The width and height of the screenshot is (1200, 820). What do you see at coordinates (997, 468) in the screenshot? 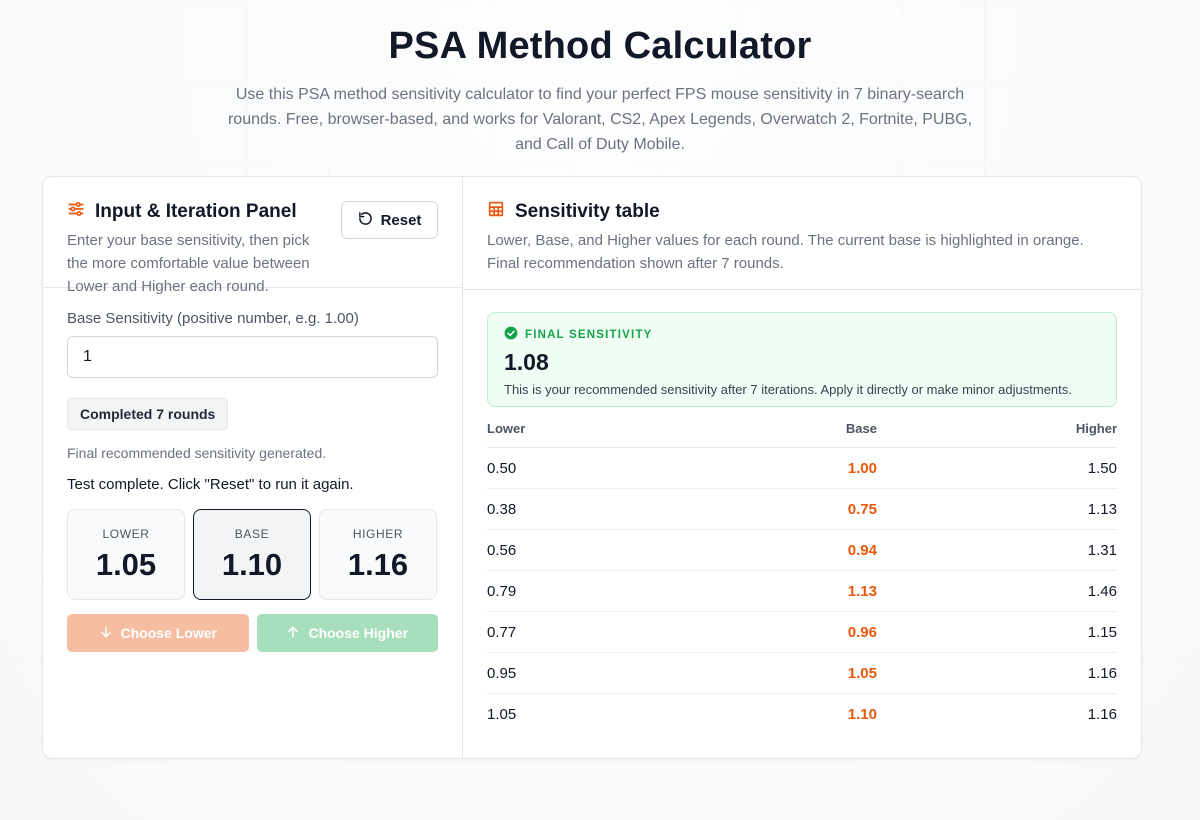
I see `cell-higher: 1.50` at bounding box center [997, 468].